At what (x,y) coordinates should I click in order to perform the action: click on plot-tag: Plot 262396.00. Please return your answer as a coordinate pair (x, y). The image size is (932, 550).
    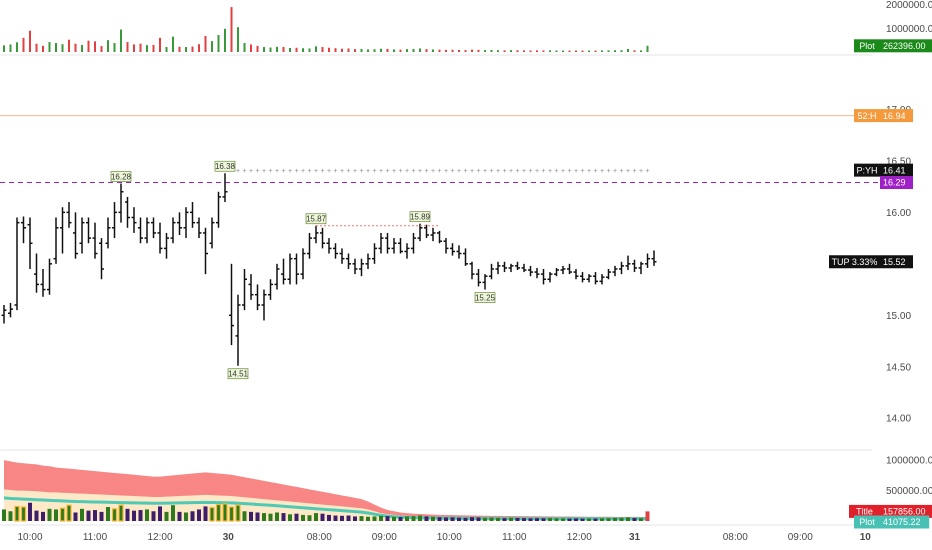
    Looking at the image, I should click on (893, 46).